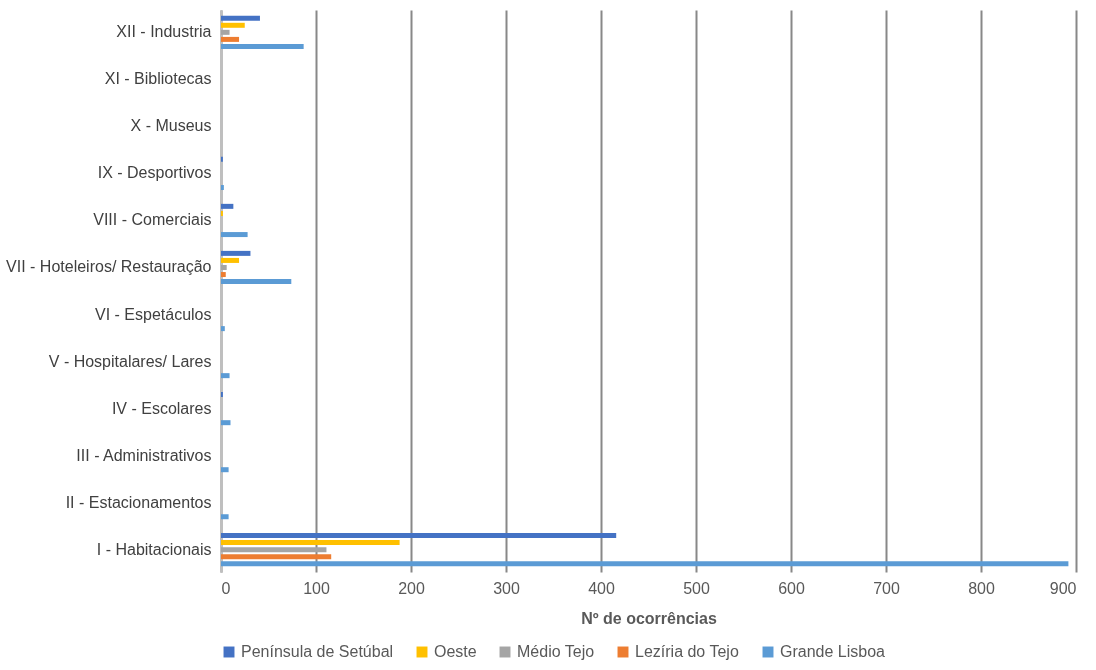  Describe the element at coordinates (171, 126) in the screenshot. I see `y-tick-label: X - Museus` at that location.